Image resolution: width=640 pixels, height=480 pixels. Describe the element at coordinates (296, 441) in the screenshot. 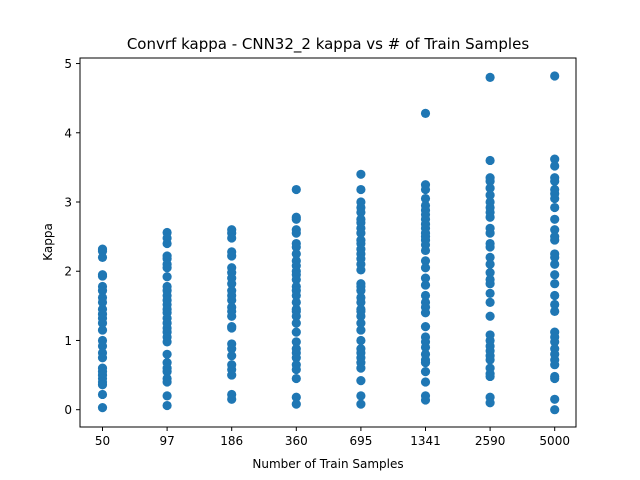

I see `x-tick-label: 360` at that location.